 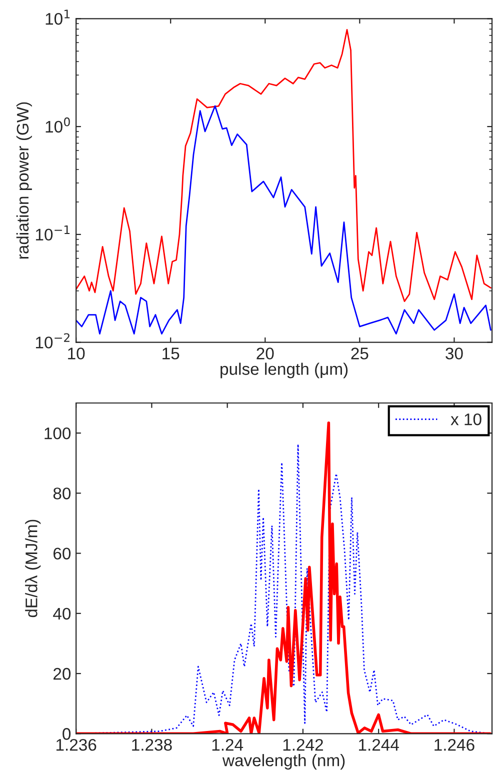 I want to click on x-tick-label: 1.24, so click(x=228, y=744).